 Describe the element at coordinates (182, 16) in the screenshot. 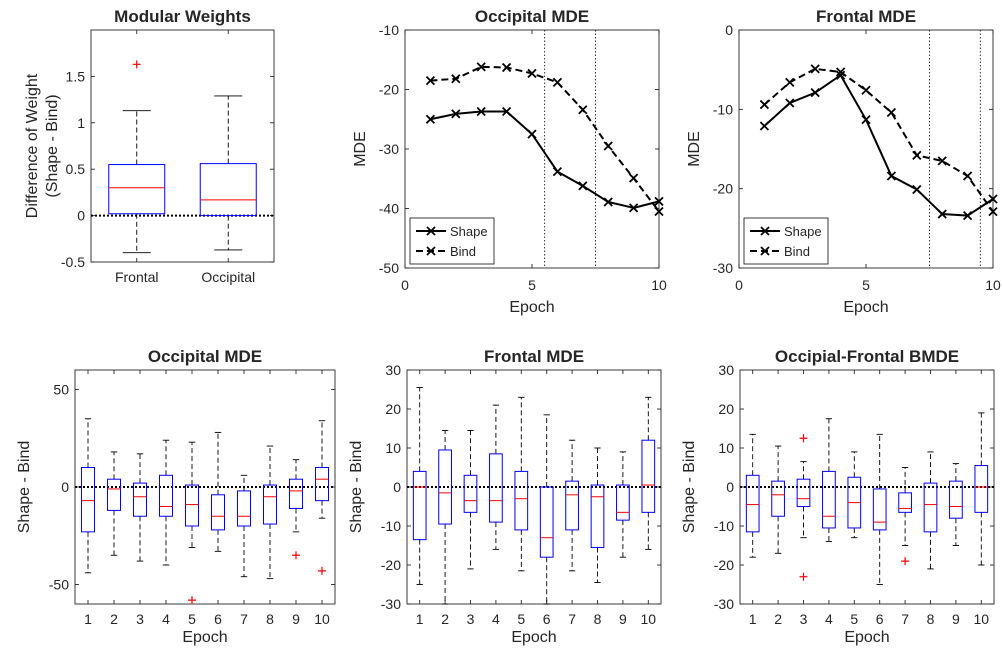

I see `chart-title: Modular Weights` at that location.